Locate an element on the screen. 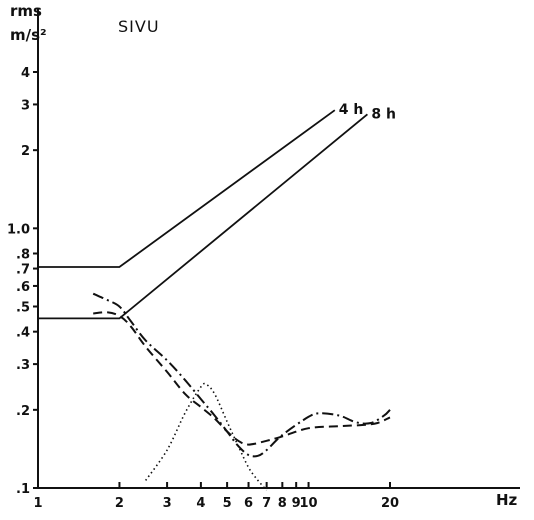 The height and width of the screenshot is (520, 534). y-tick-label-1.0: 1.0 is located at coordinates (18, 229).